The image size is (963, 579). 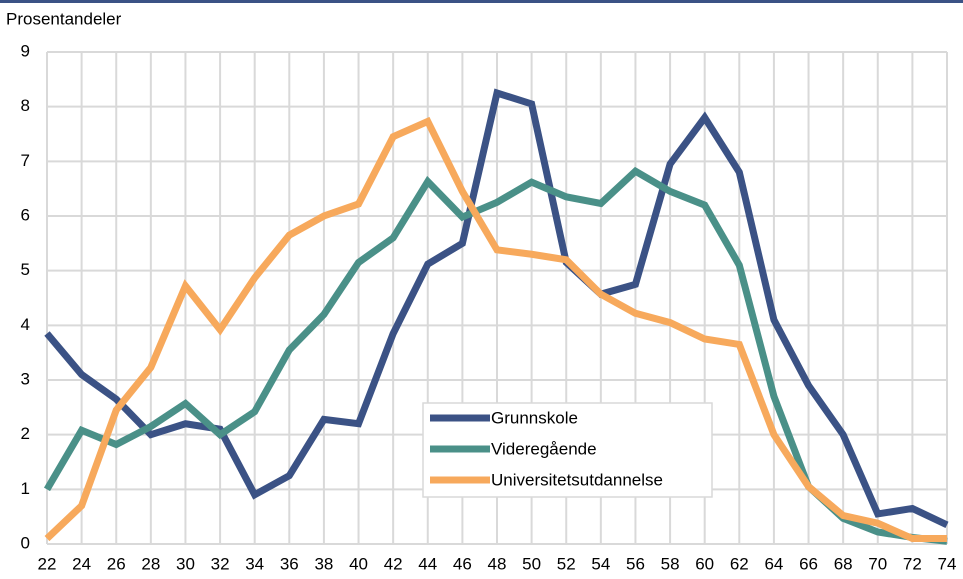 I want to click on x-tick-label: 50, so click(x=531, y=563).